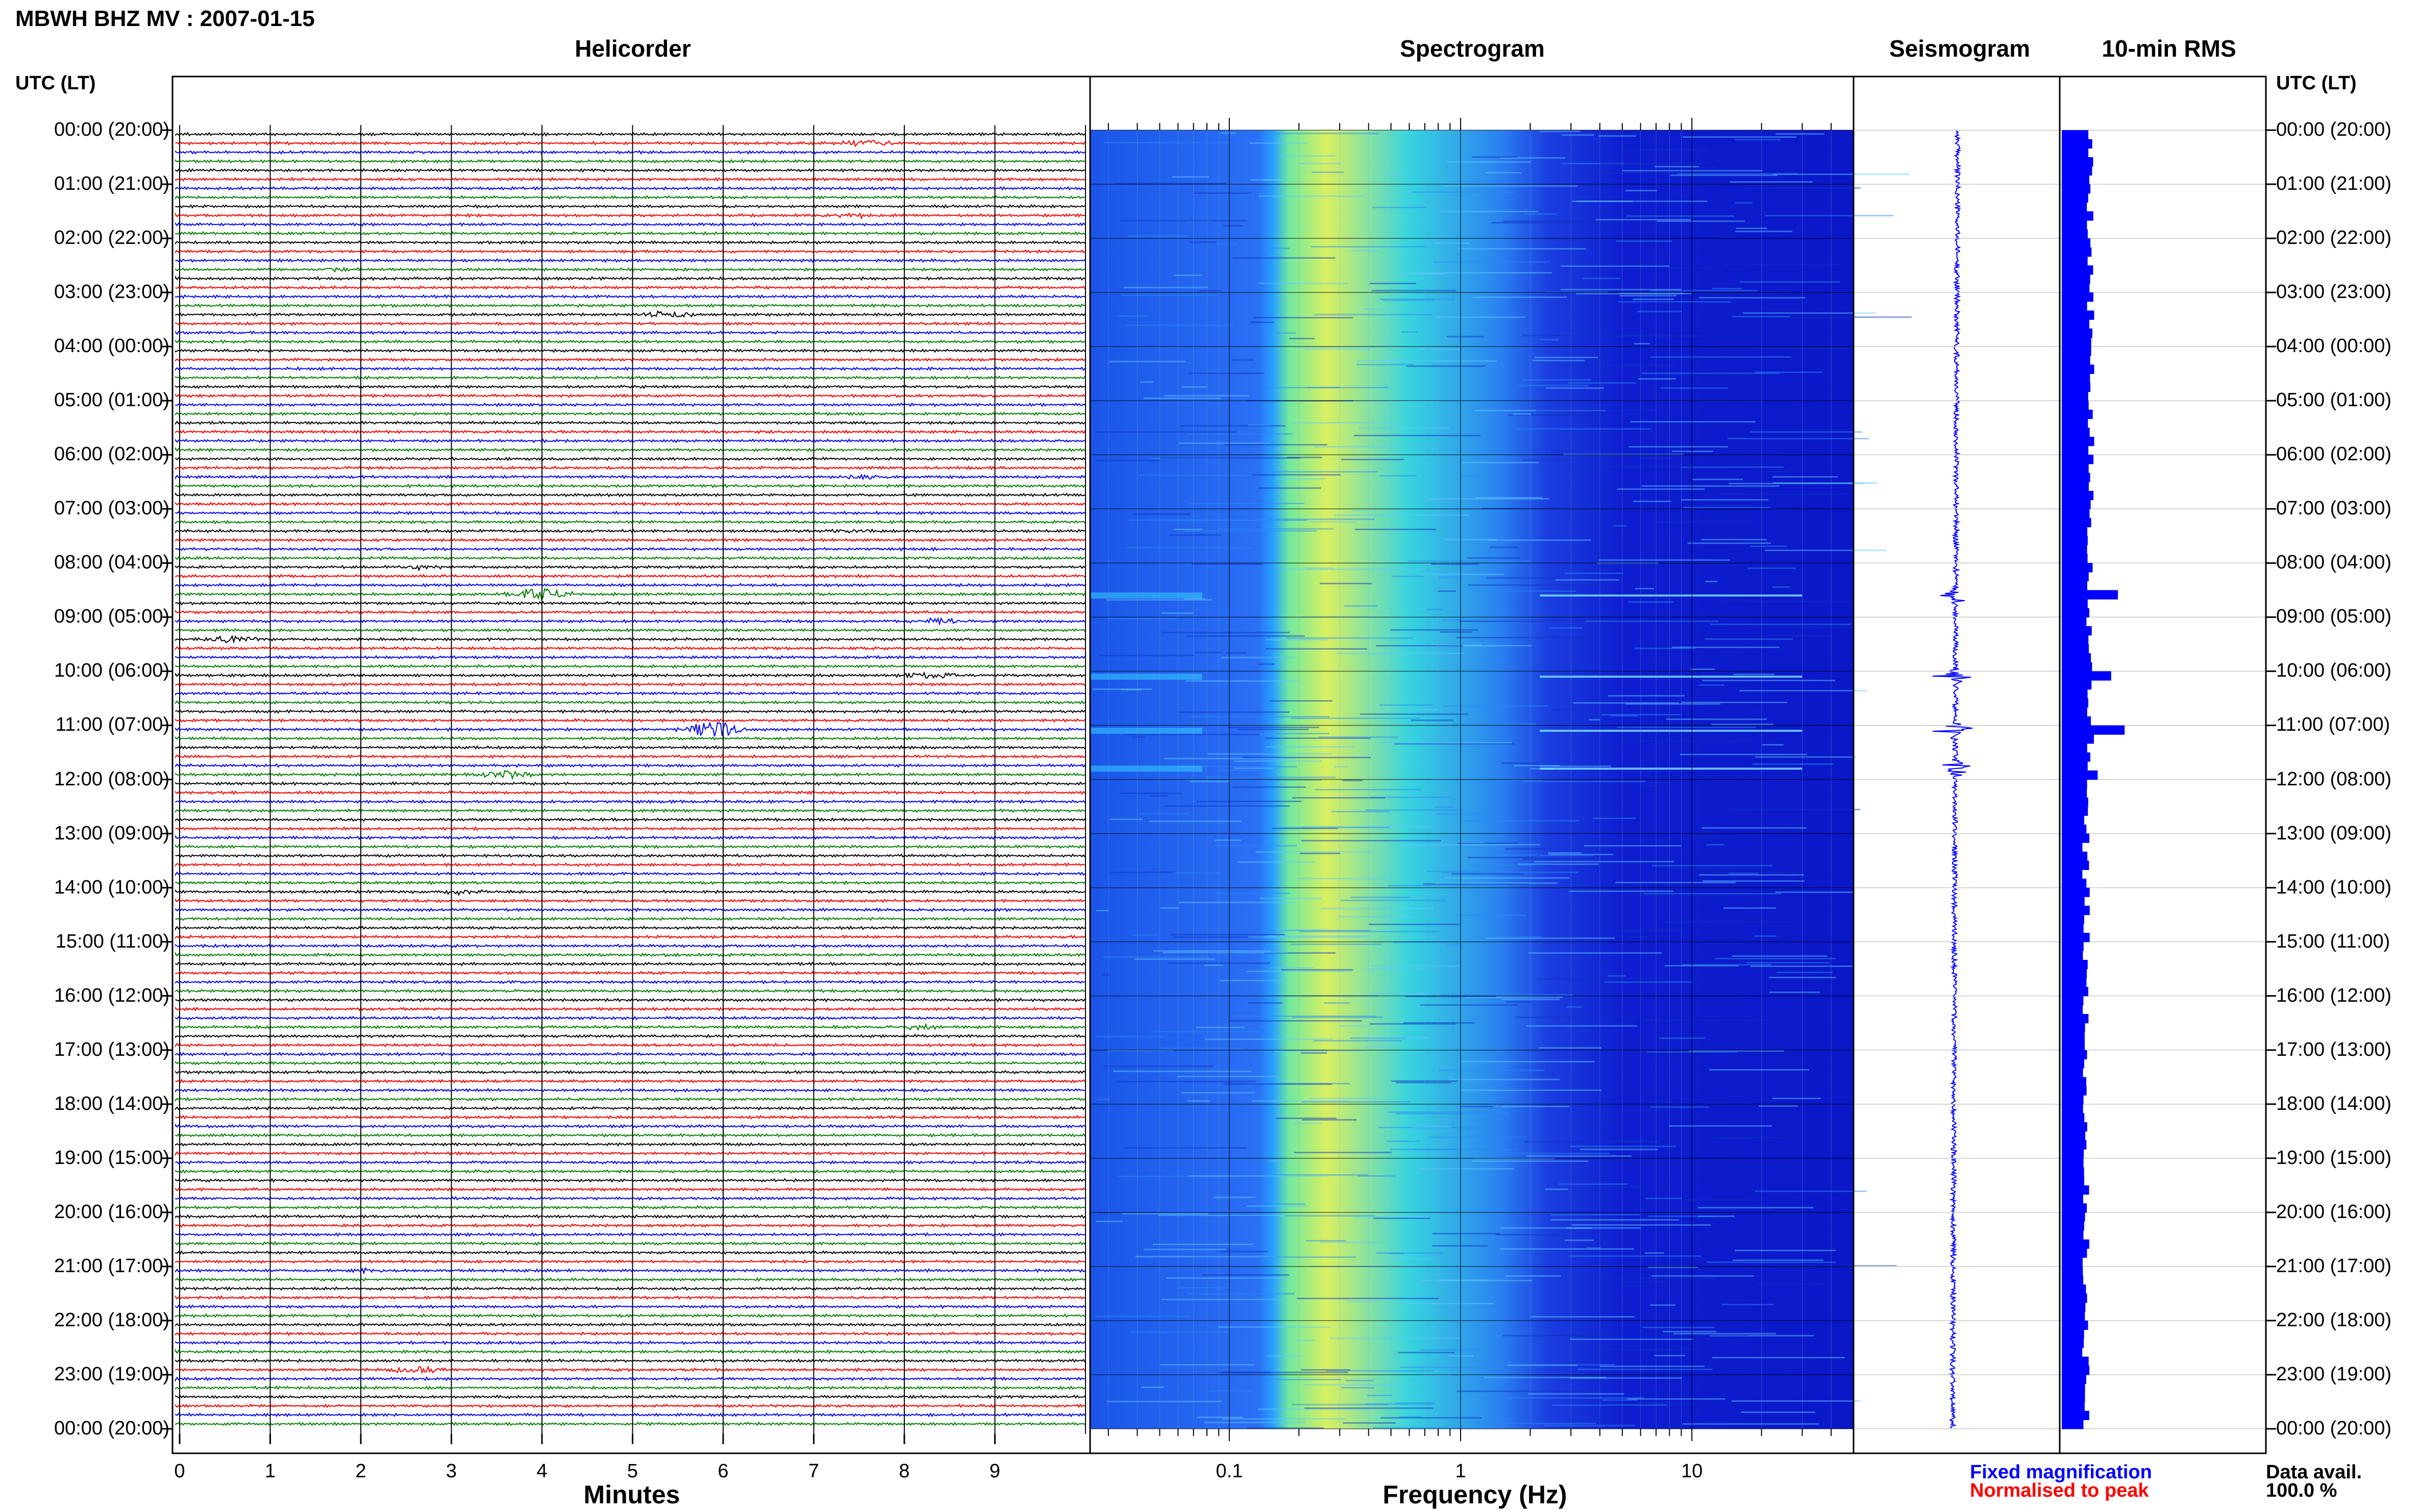  I want to click on time-label-right: 05:00 (01:00), so click(2334, 400).